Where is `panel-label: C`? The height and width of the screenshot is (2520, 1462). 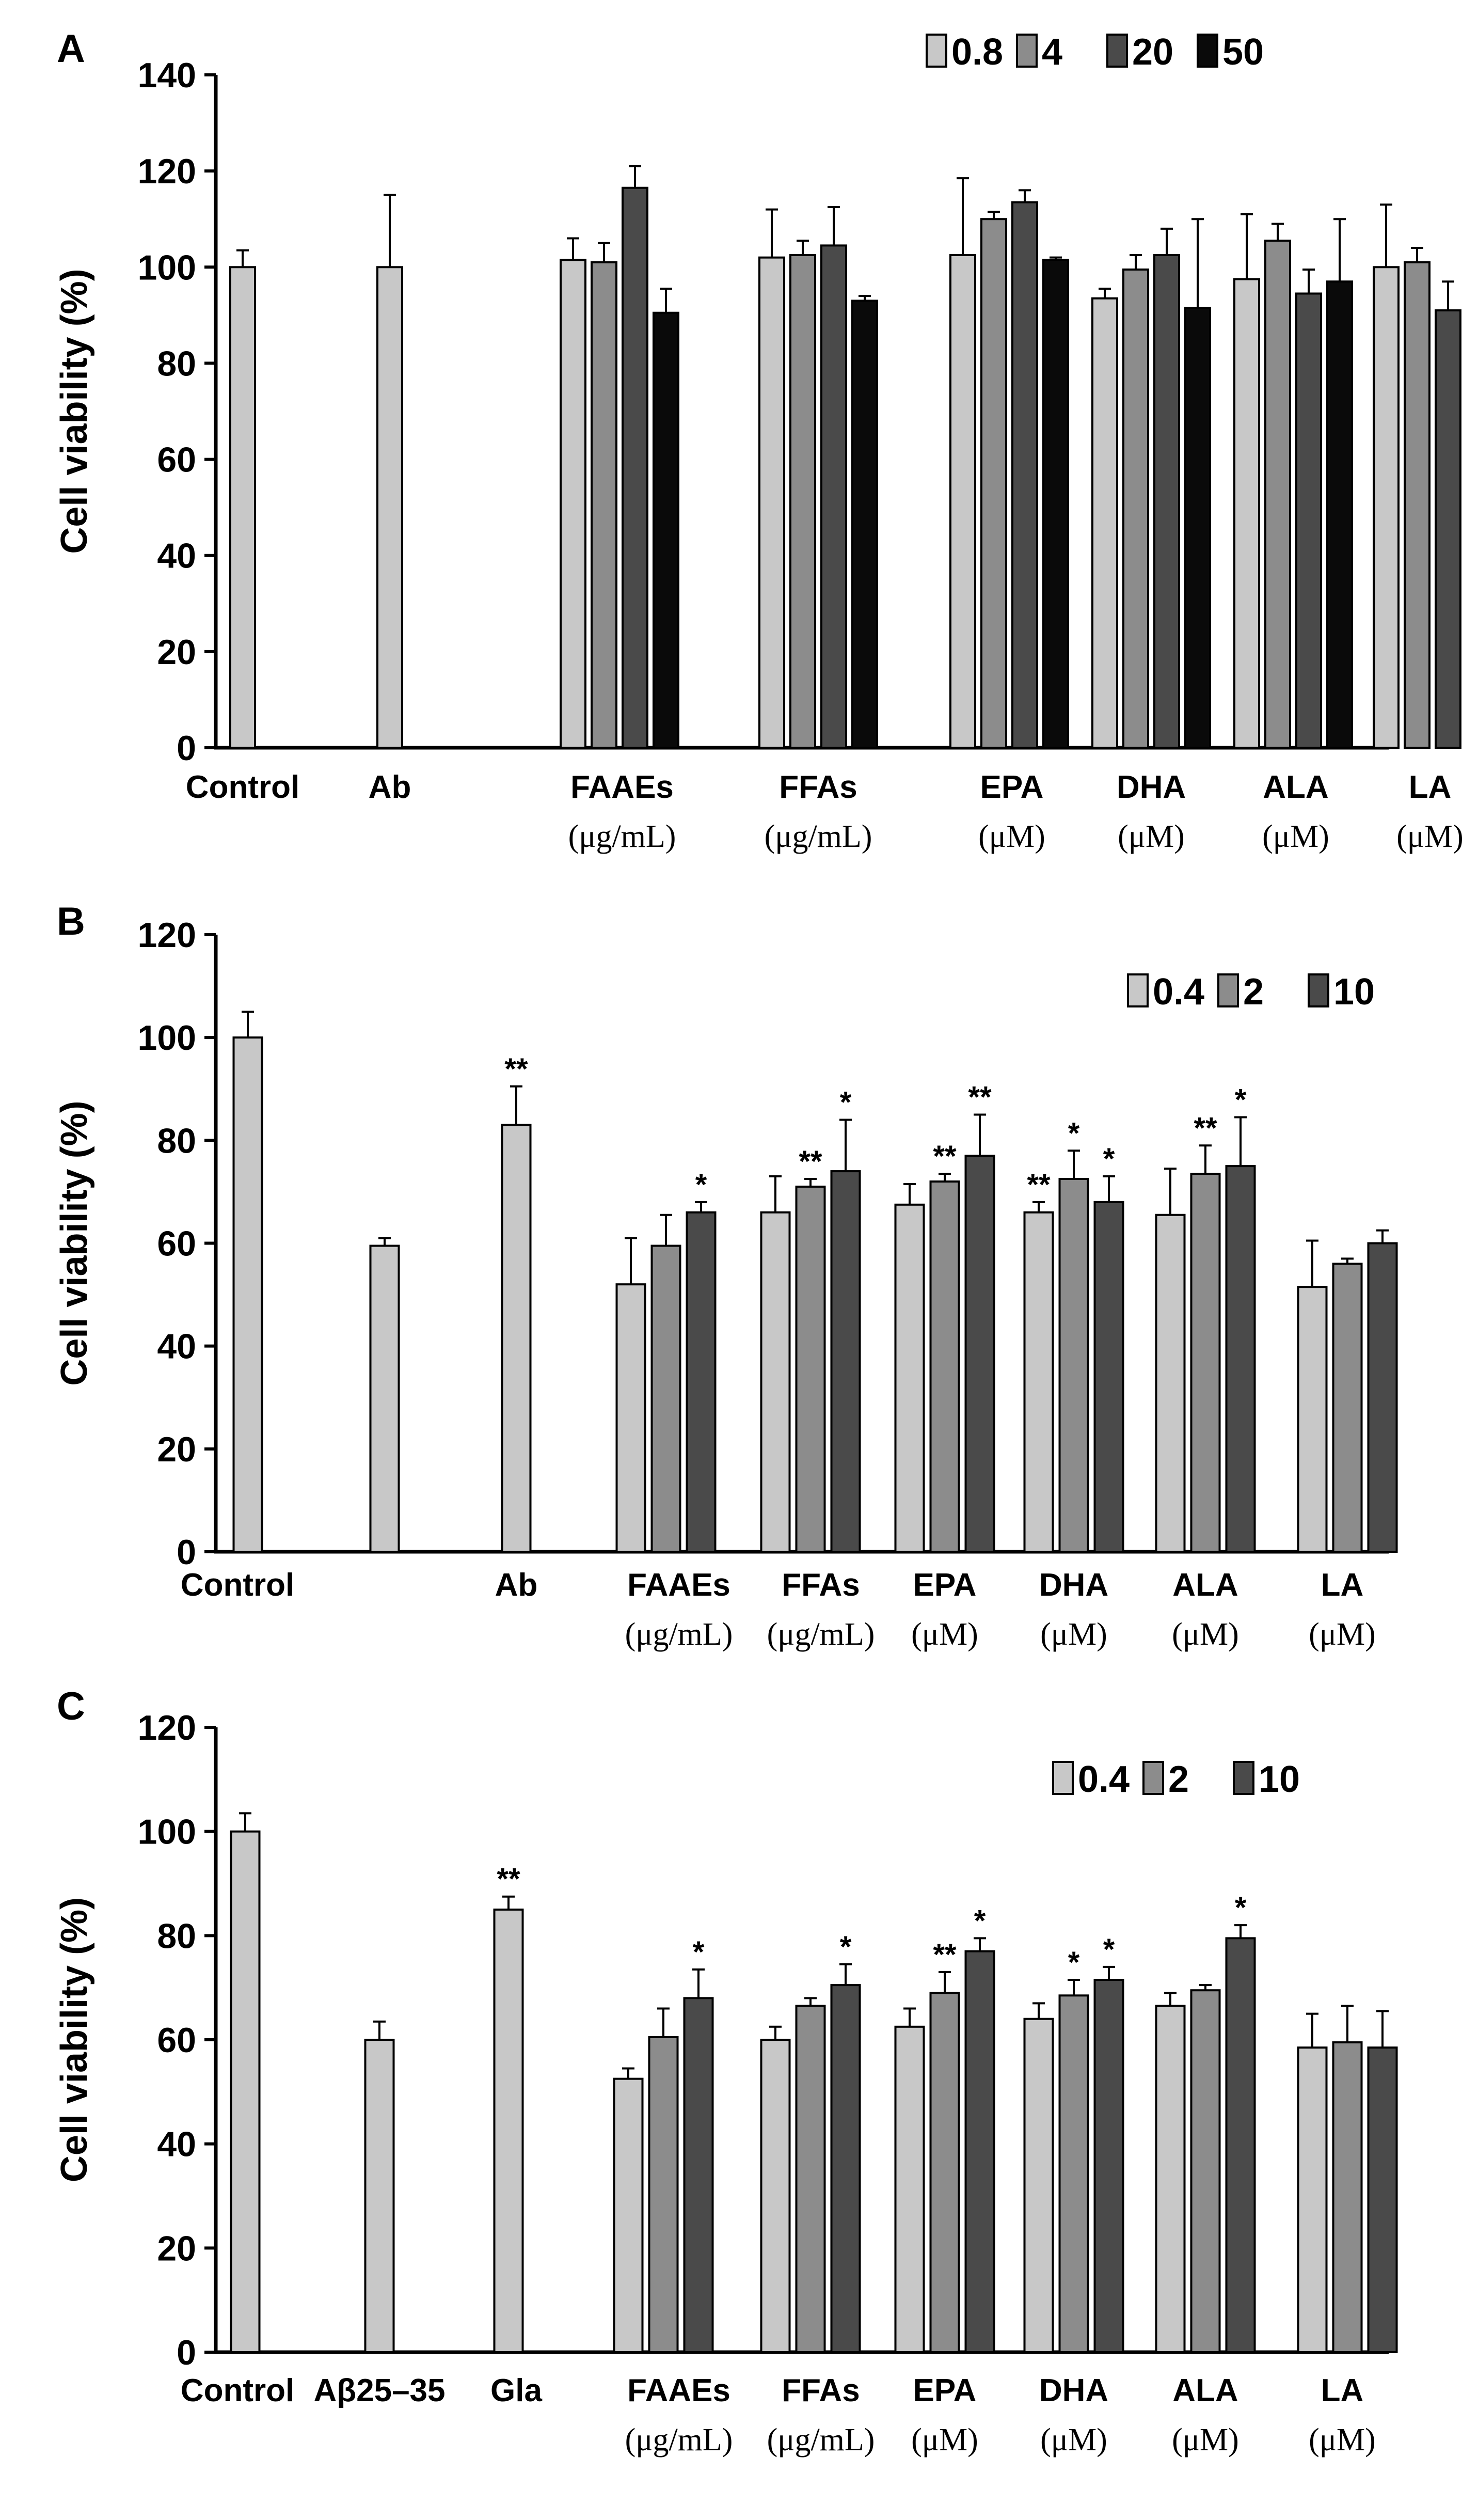
panel-label: C is located at coordinates (71, 1706).